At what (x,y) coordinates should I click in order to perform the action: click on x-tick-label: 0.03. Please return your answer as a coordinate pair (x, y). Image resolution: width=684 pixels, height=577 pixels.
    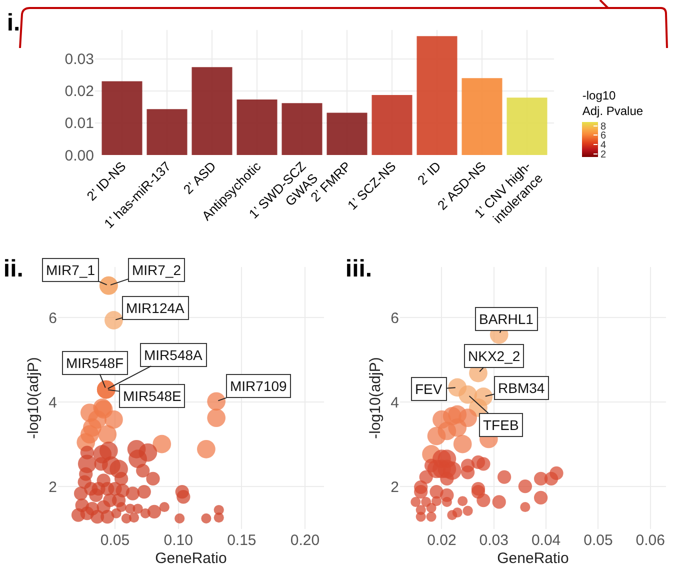
    Looking at the image, I should click on (493, 540).